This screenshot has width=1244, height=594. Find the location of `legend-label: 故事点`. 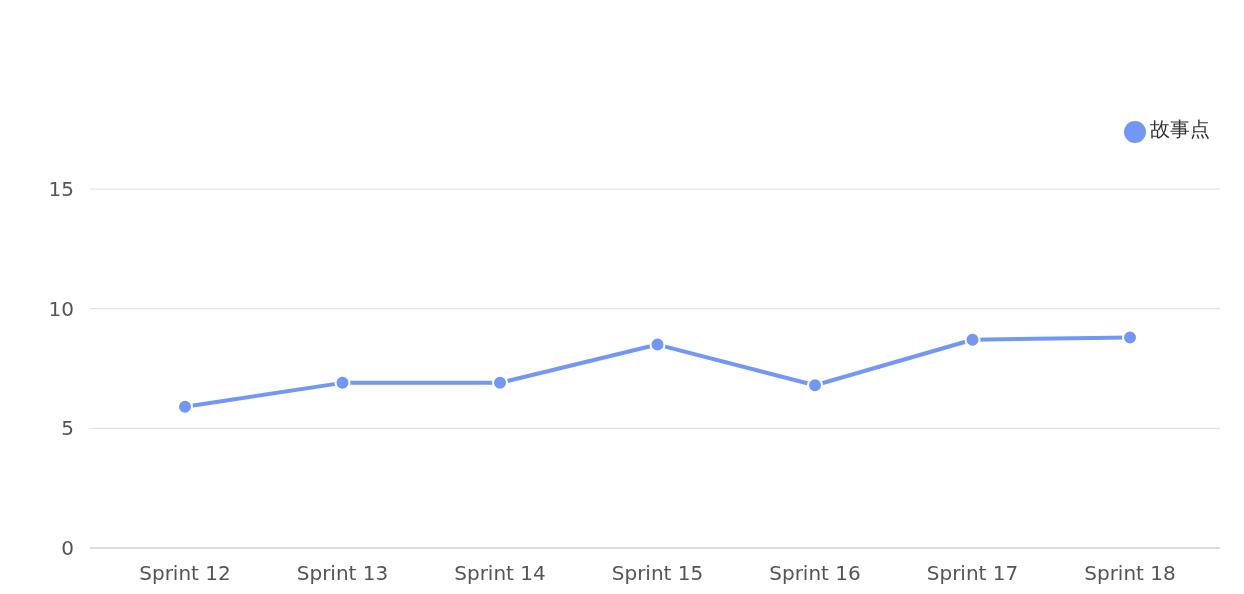

legend-label: 故事点 is located at coordinates (1180, 129).